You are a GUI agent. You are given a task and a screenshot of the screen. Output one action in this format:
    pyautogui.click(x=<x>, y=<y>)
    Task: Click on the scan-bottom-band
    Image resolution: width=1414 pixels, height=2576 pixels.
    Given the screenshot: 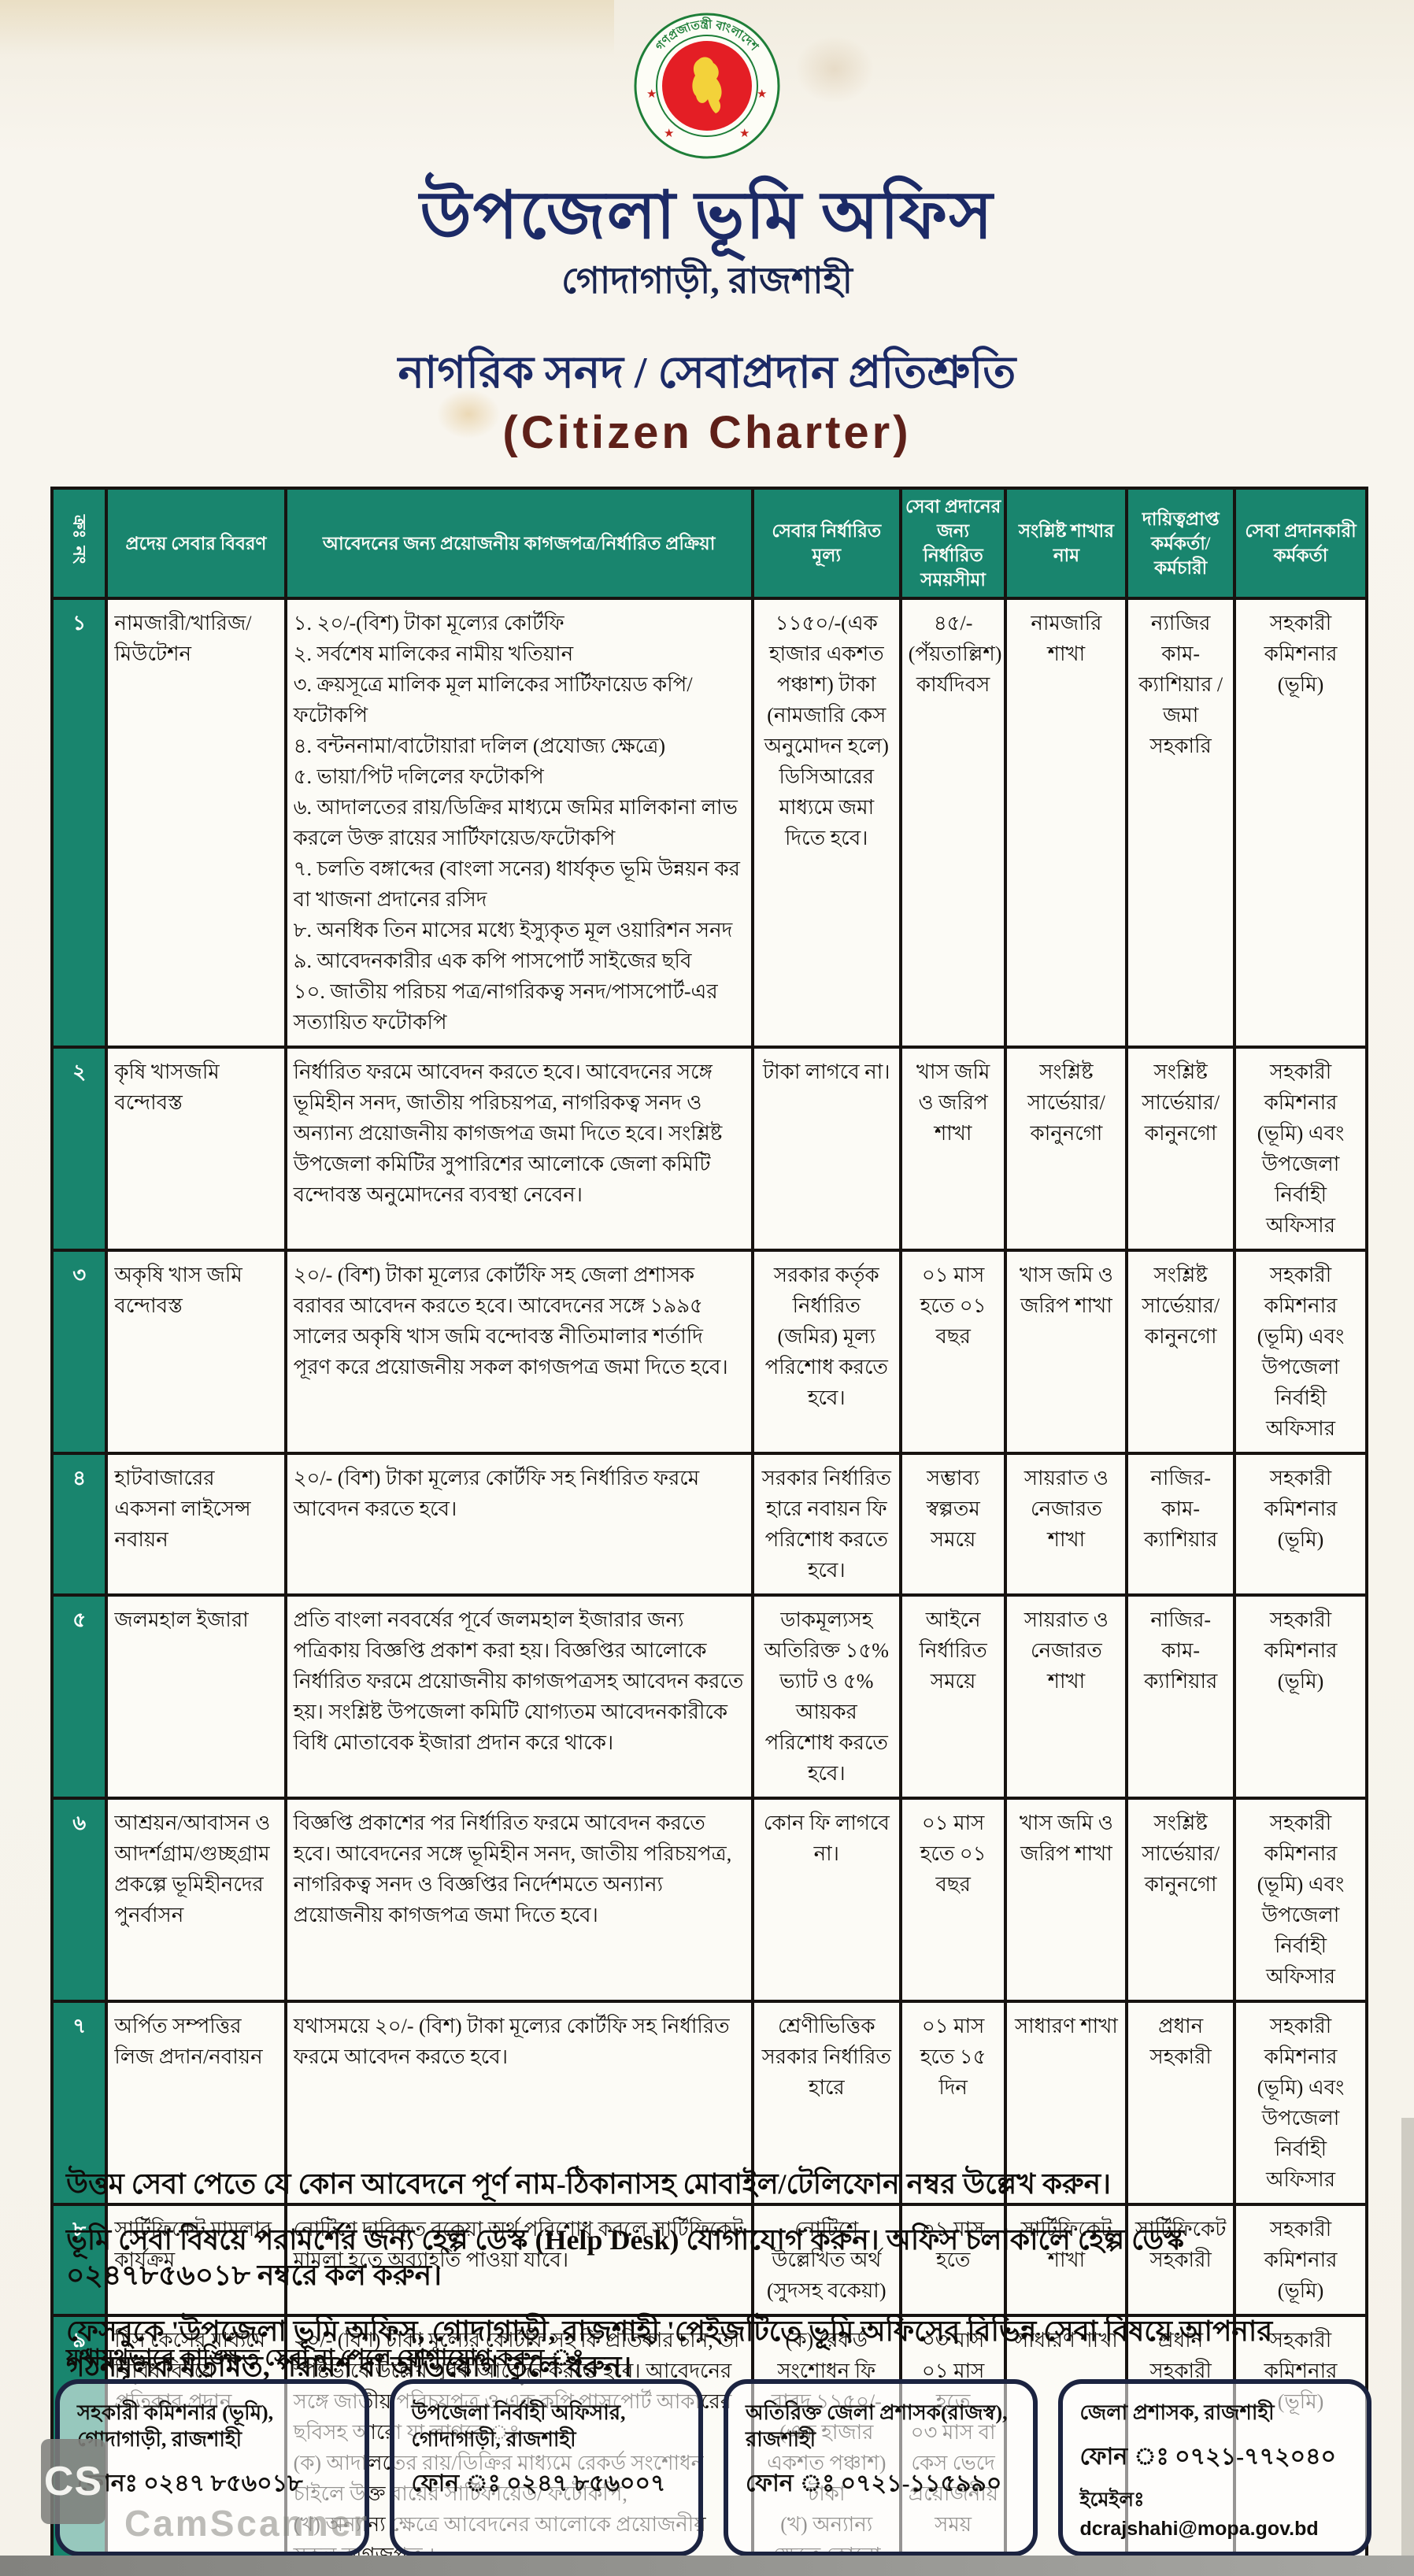 What is the action you would take?
    pyautogui.click(x=707, y=2566)
    